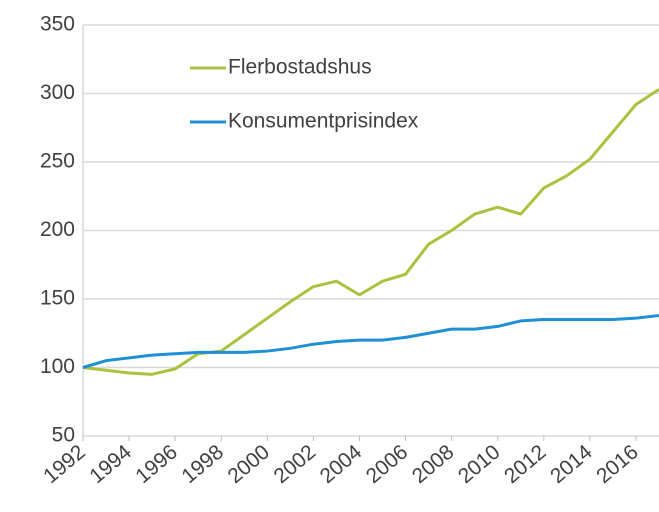  I want to click on x-tick-label: 2000, so click(249, 464).